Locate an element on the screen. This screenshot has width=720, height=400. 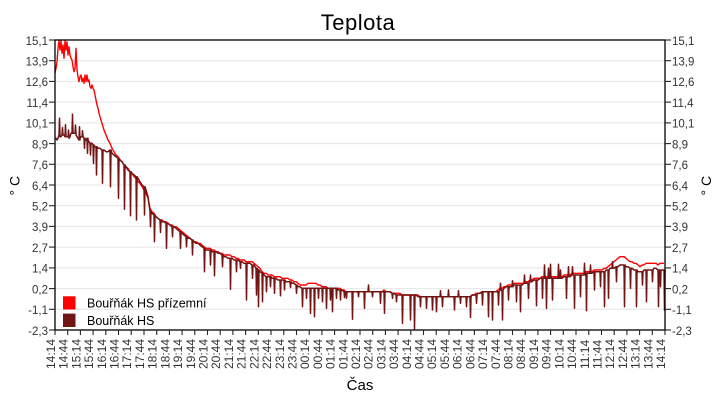
svg-text: 22:14 is located at coordinates (254, 354).